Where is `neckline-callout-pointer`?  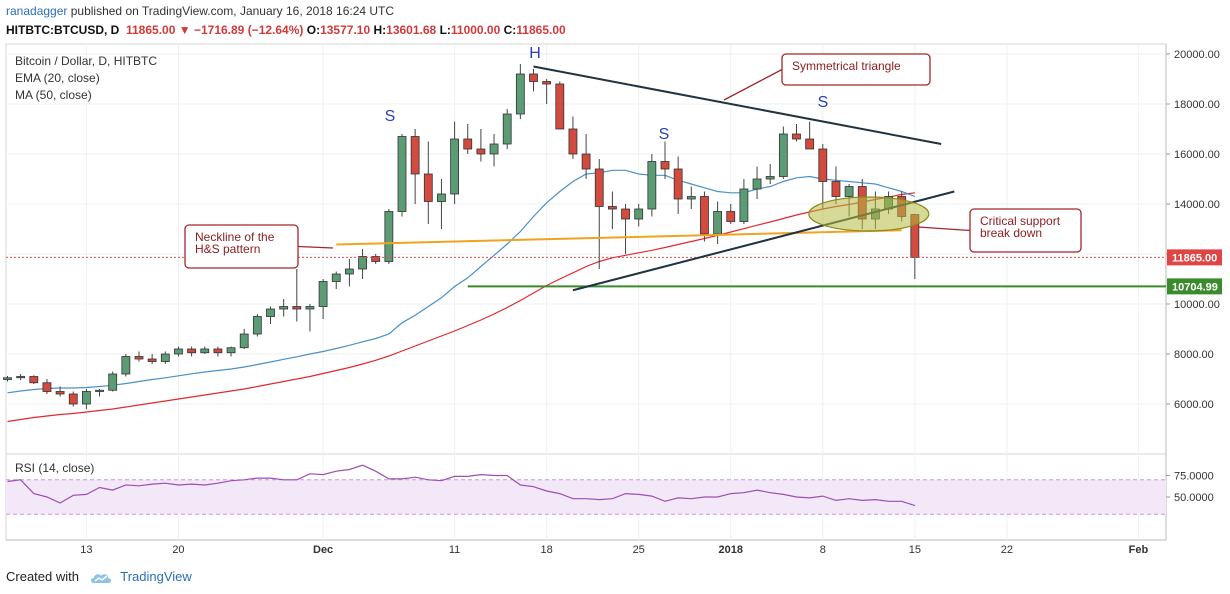 neckline-callout-pointer is located at coordinates (315, 247).